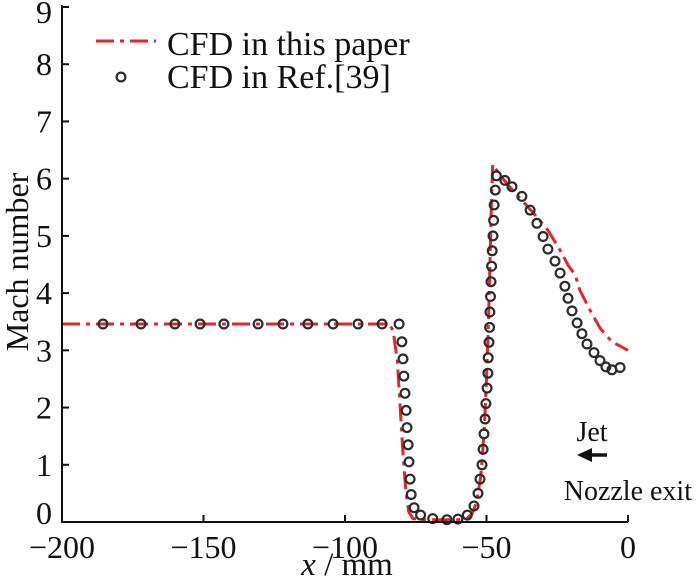  What do you see at coordinates (288, 44) in the screenshot?
I see `legend-label-cfd-this-paper: CFD in this paper` at bounding box center [288, 44].